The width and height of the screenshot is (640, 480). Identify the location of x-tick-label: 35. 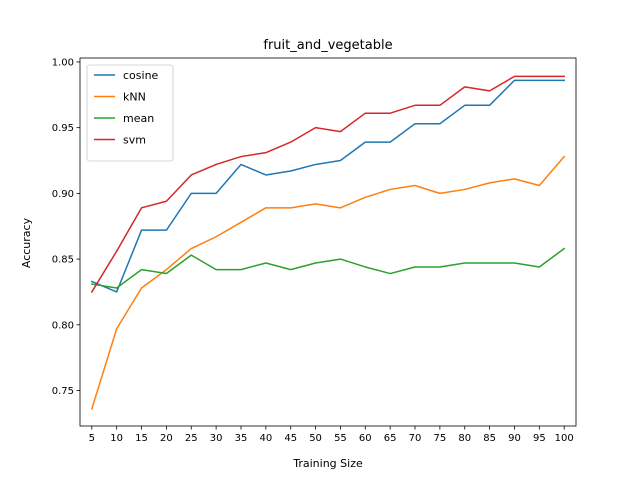
(241, 438).